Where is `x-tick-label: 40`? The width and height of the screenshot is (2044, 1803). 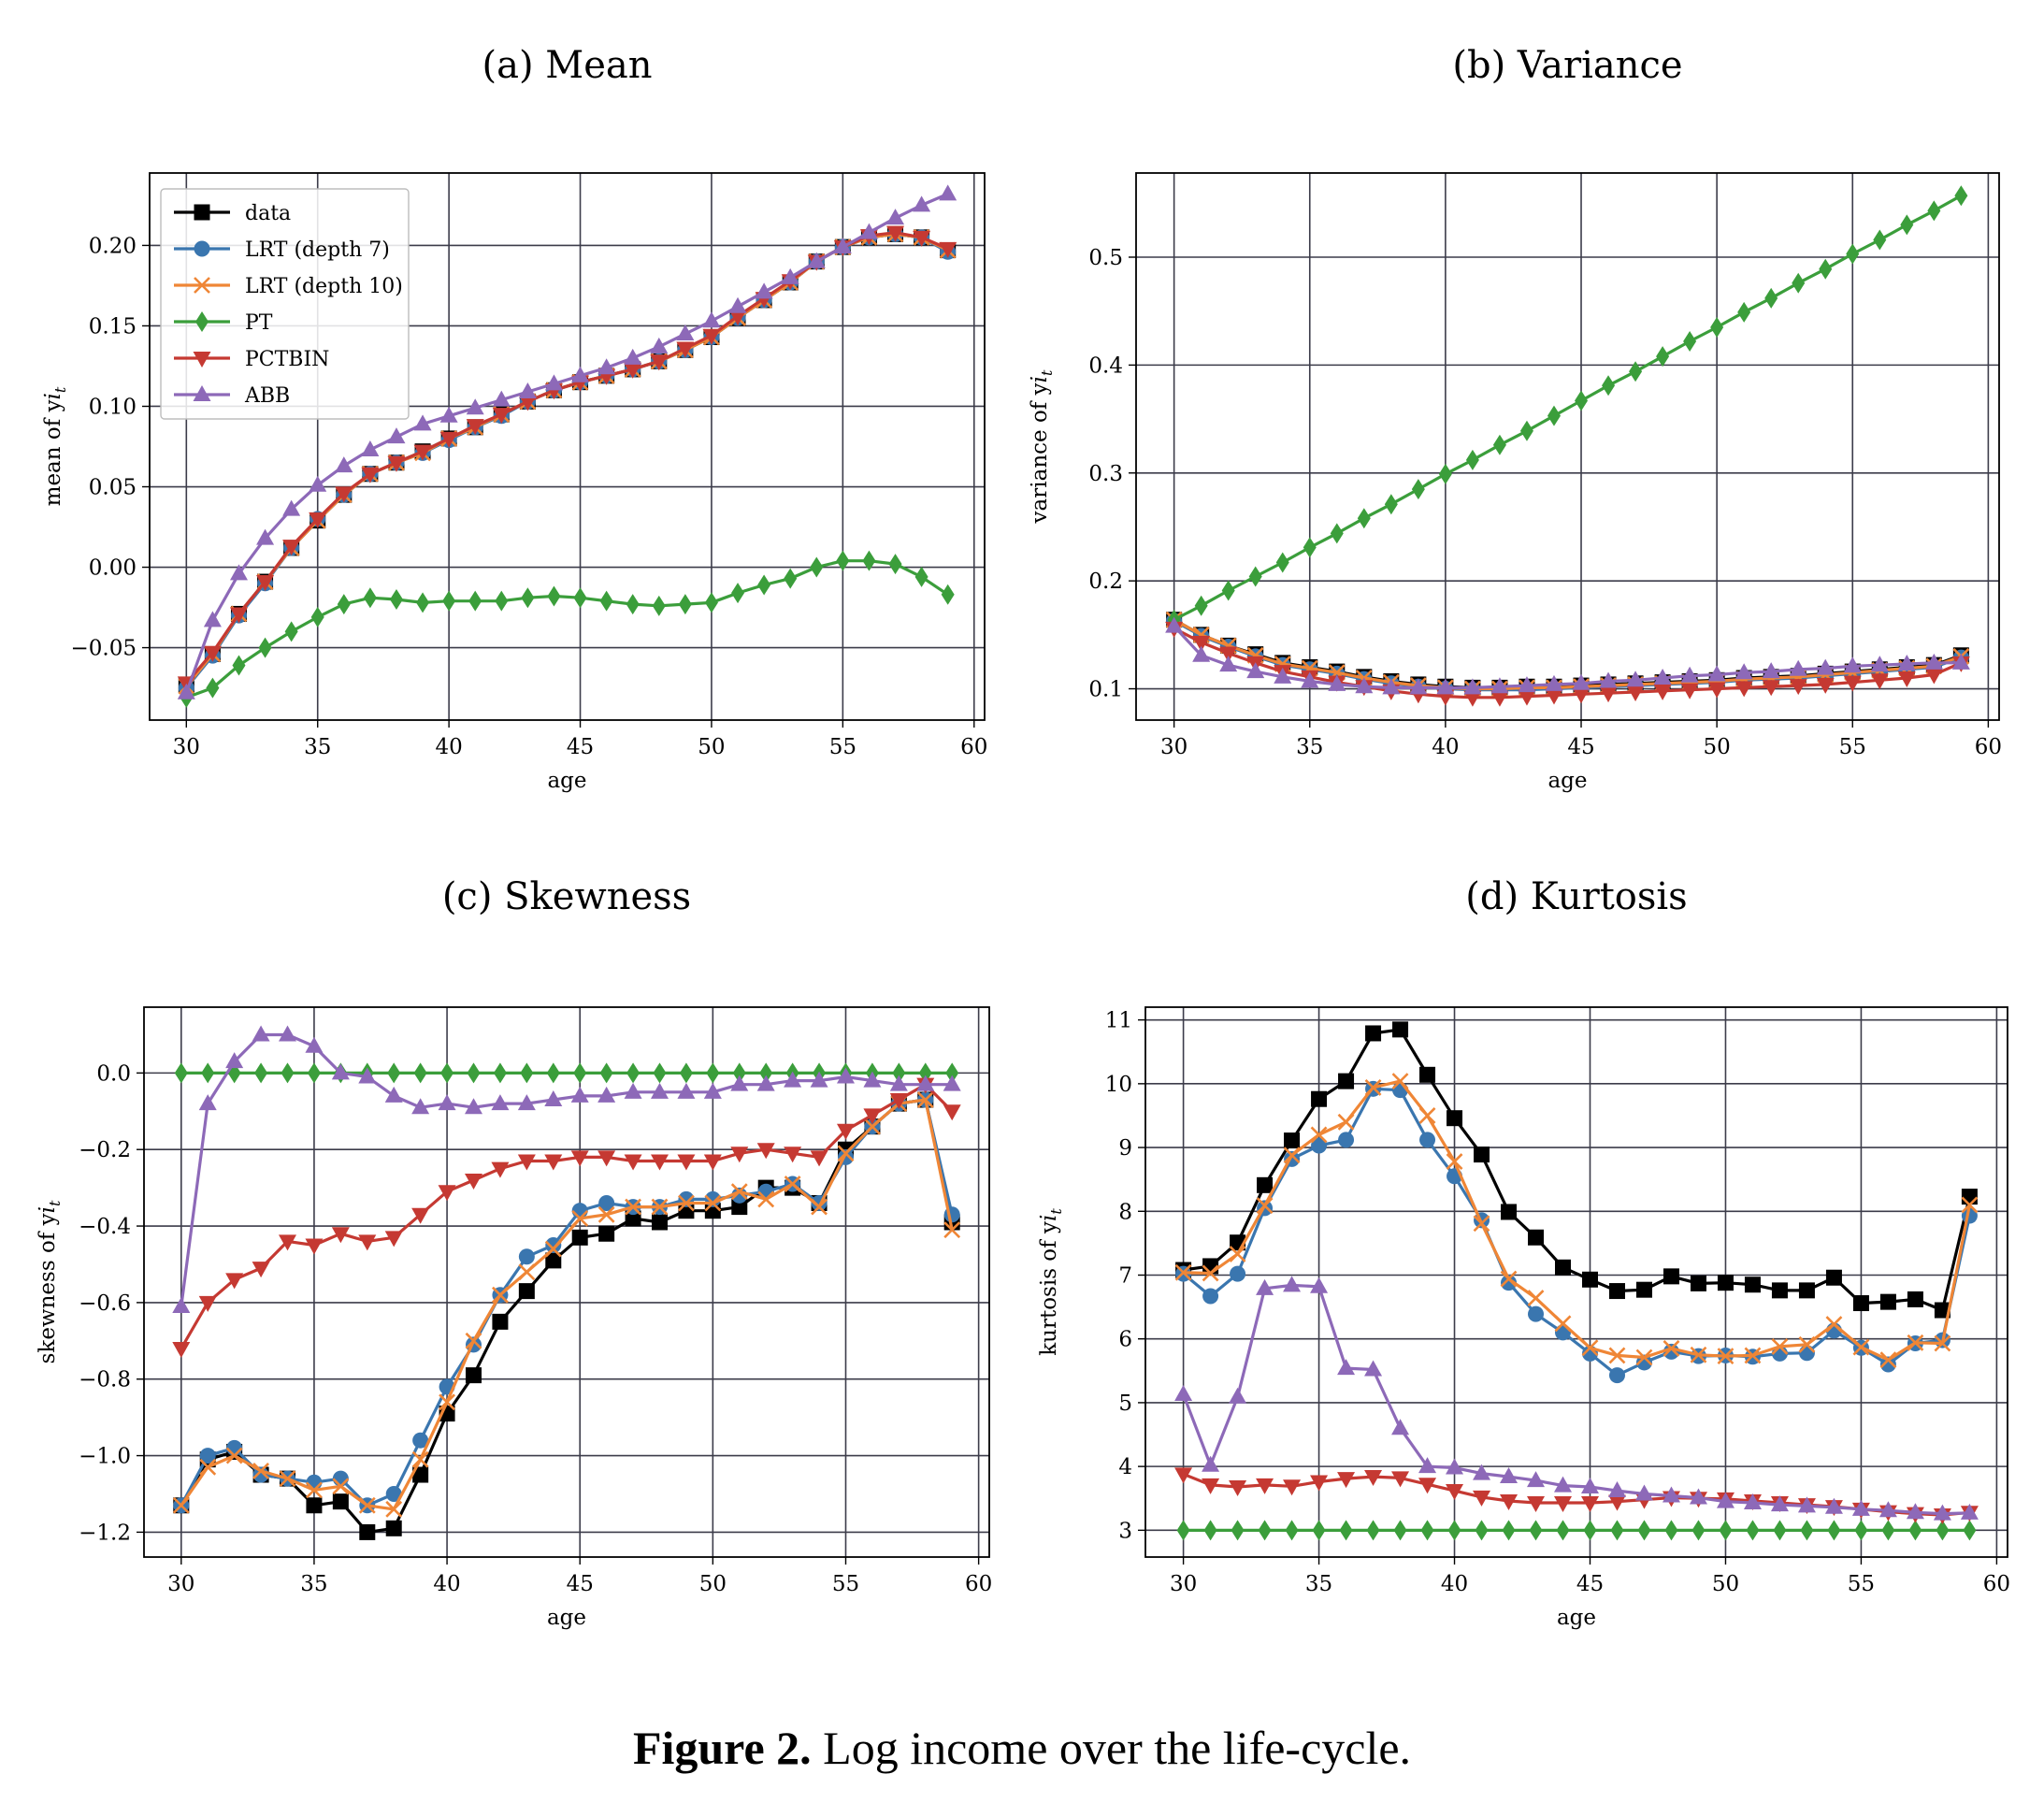 x-tick-label: 40 is located at coordinates (446, 1584).